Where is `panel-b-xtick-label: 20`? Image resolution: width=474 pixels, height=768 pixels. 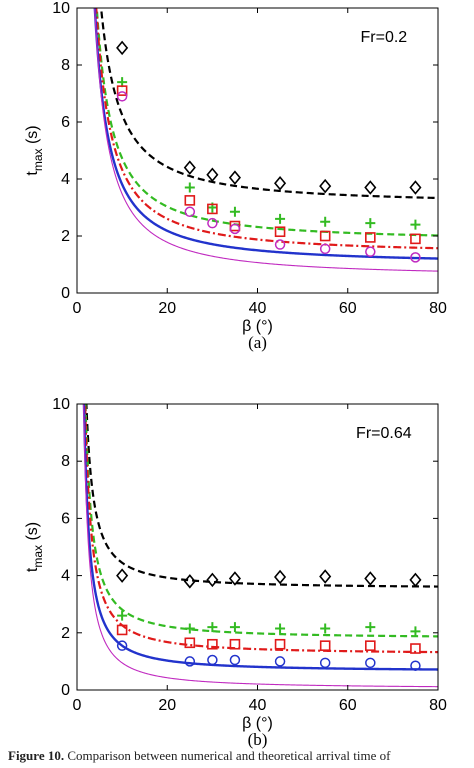
panel-b-xtick-label: 20 is located at coordinates (167, 705).